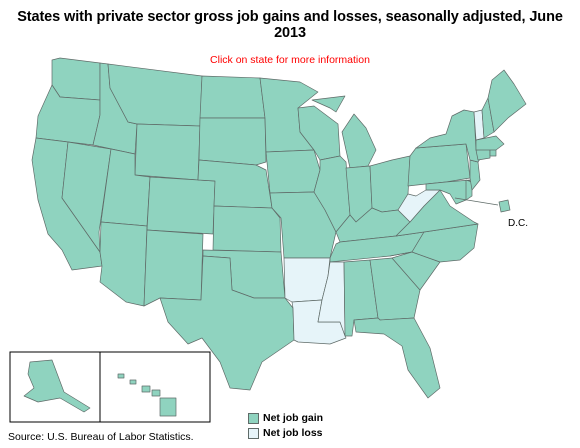  Describe the element at coordinates (490, 143) in the screenshot. I see `state-massachusetts` at that location.